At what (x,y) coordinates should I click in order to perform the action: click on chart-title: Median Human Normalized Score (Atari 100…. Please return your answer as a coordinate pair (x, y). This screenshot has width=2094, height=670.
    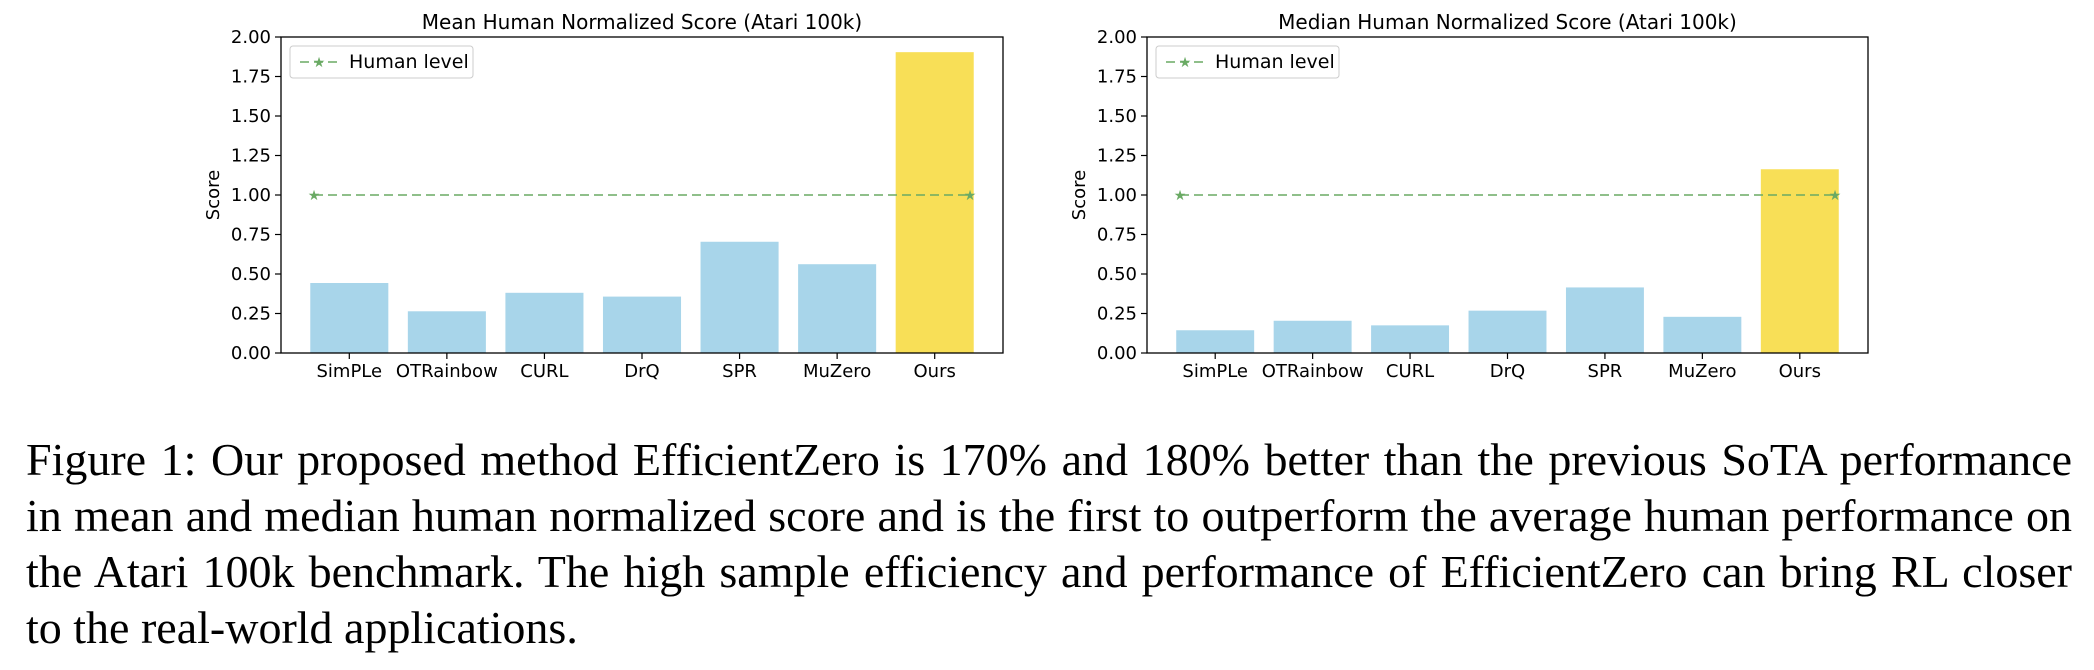
    Looking at the image, I should click on (1507, 22).